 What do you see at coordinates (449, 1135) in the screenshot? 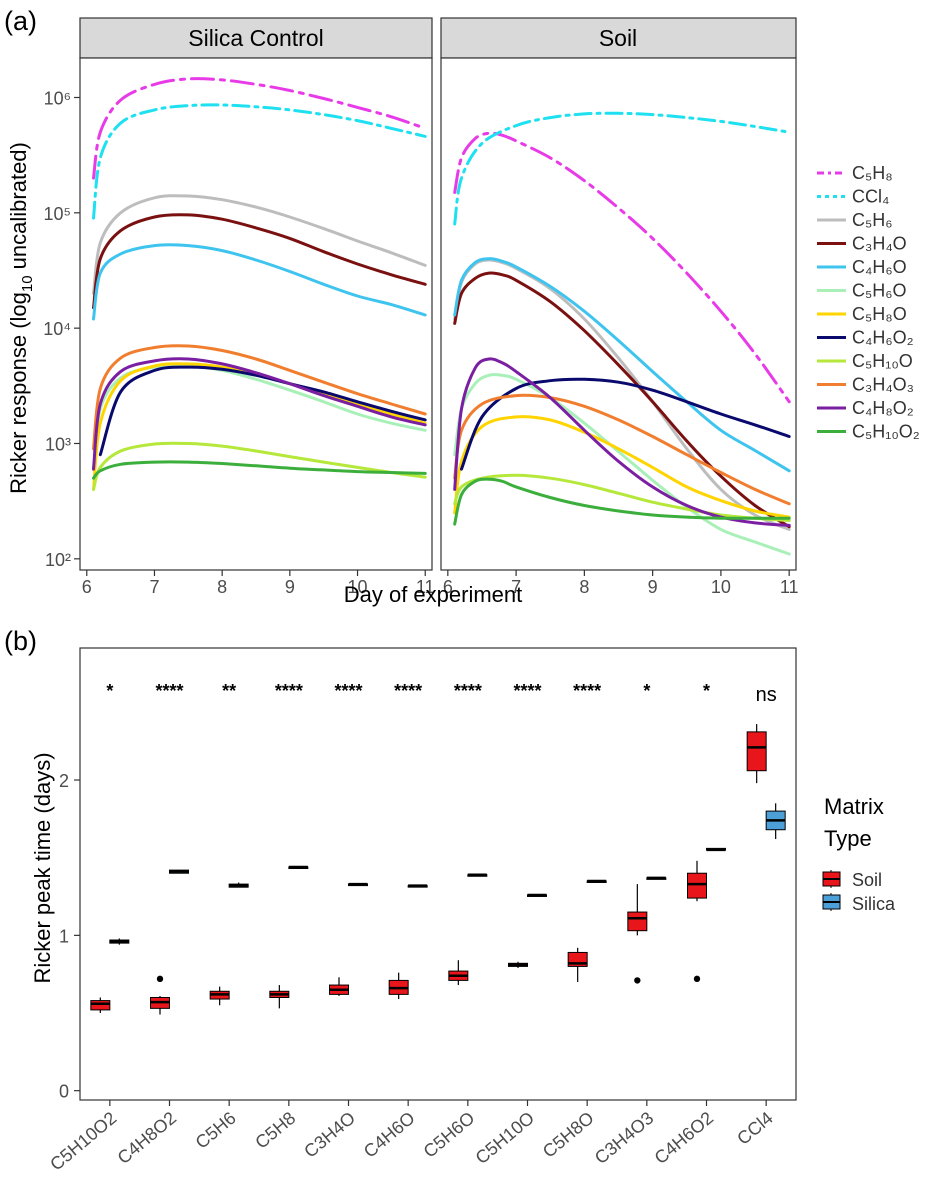
I see `x-tick-label-c5h6o: C5H6O` at bounding box center [449, 1135].